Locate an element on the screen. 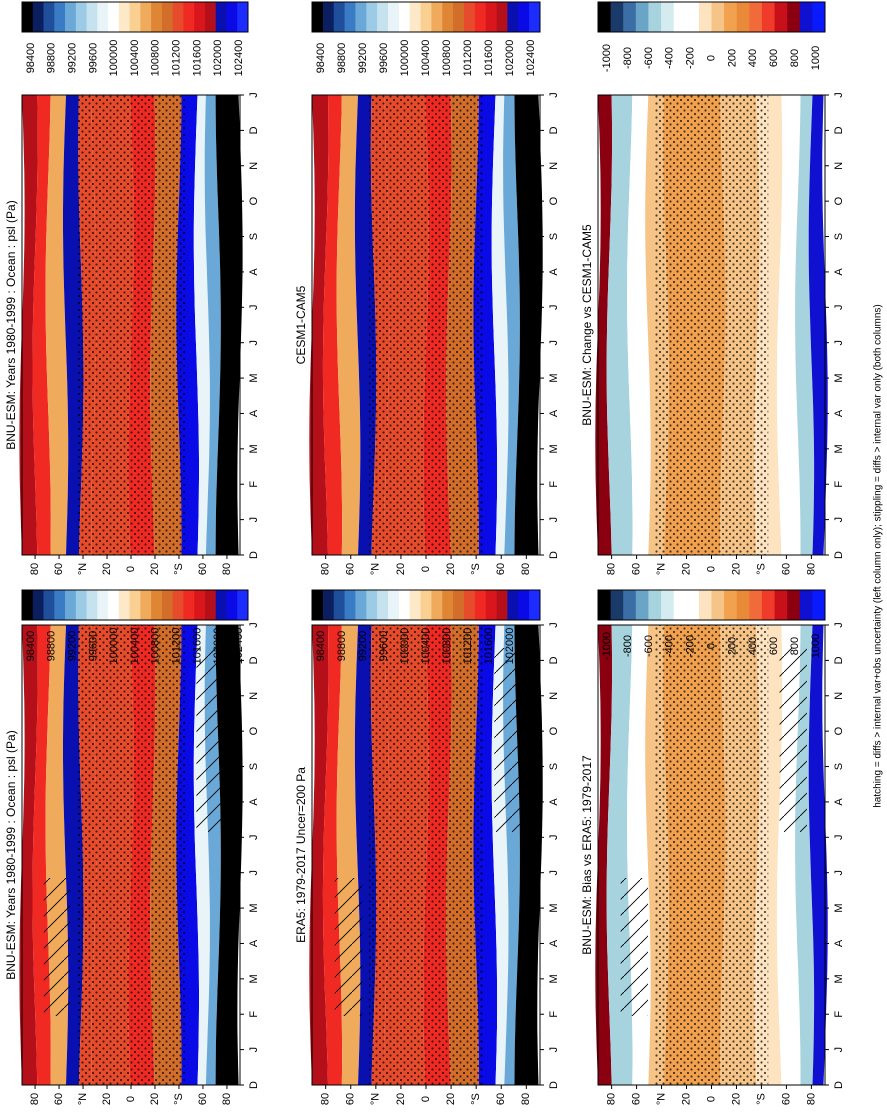  panel-title: CESM1-CAM5 is located at coordinates (301, 324).